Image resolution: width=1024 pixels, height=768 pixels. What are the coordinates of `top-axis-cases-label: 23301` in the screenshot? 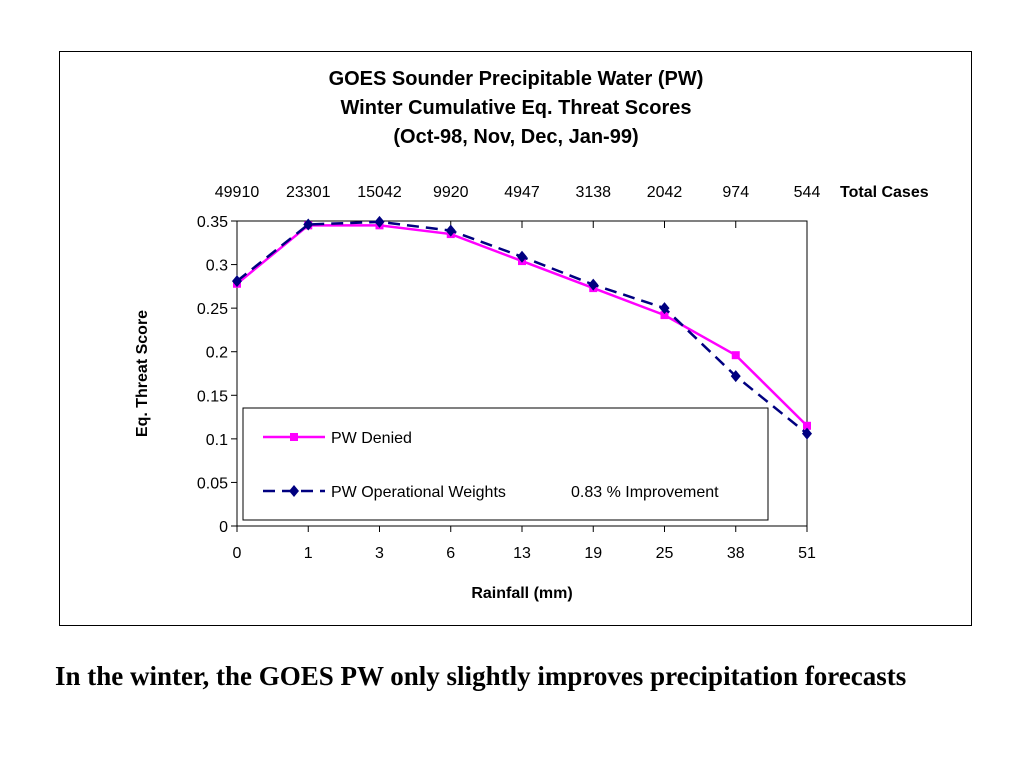 It's located at (308, 192).